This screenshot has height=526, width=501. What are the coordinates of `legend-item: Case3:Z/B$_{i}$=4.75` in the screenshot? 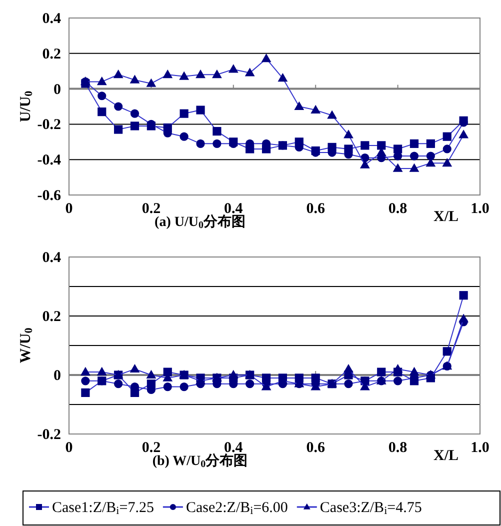 It's located at (359, 509).